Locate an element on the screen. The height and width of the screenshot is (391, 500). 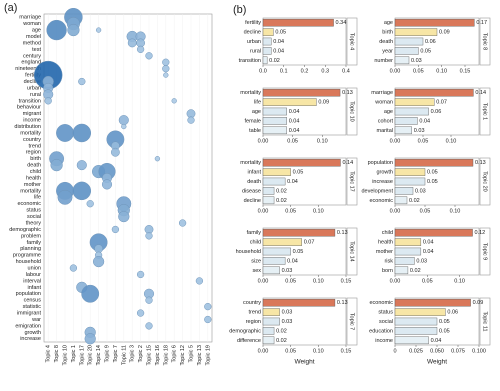
row-label: birth is located at coordinates (35, 159).